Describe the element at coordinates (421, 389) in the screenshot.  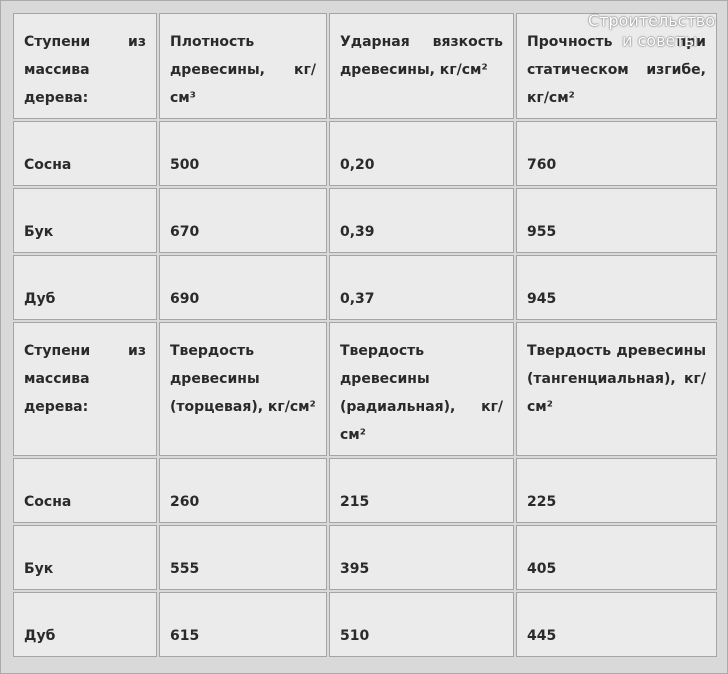
I see `header-cell: Твердость древесины (радиальная), кг/см²` at that location.